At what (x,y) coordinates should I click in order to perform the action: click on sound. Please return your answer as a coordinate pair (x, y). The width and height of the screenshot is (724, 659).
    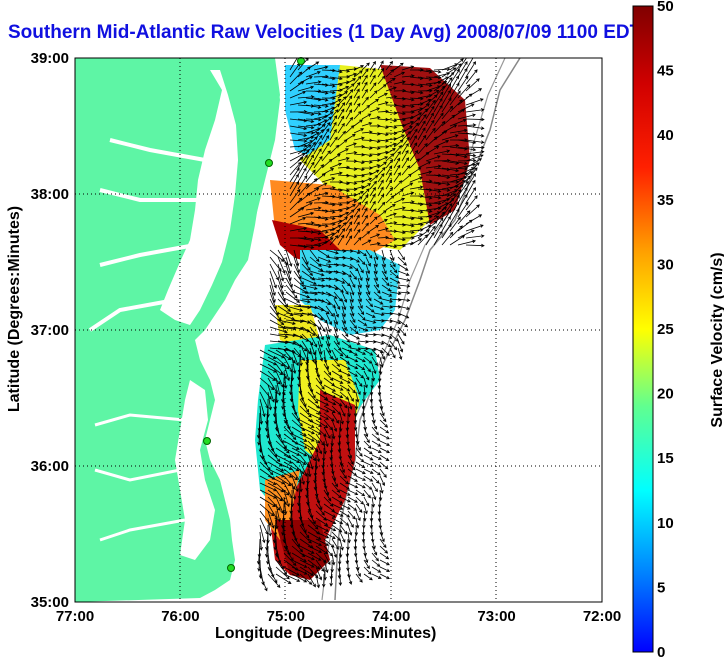
    Looking at the image, I should click on (195, 470).